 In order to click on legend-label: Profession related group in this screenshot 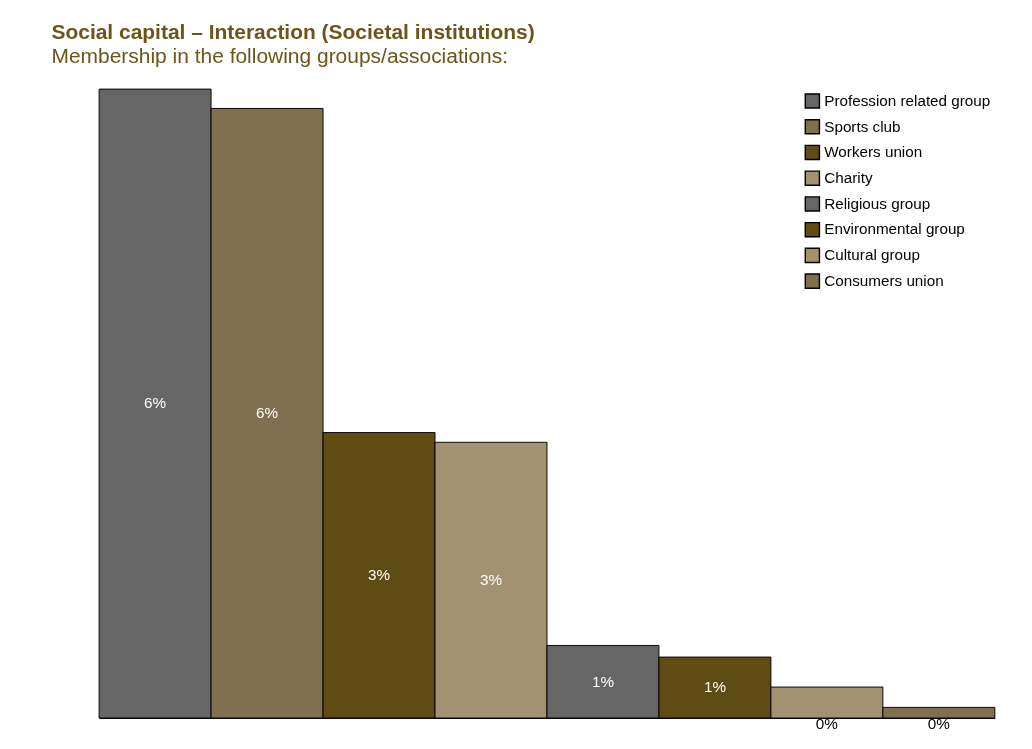, I will do `click(907, 100)`.